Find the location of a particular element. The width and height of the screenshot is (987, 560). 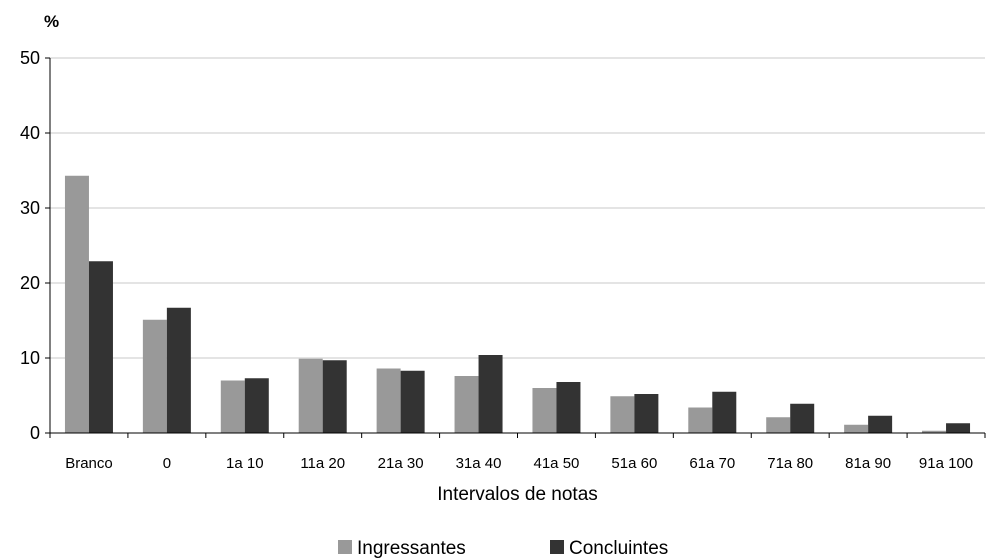

legend-swatch-concluintes is located at coordinates (557, 547).